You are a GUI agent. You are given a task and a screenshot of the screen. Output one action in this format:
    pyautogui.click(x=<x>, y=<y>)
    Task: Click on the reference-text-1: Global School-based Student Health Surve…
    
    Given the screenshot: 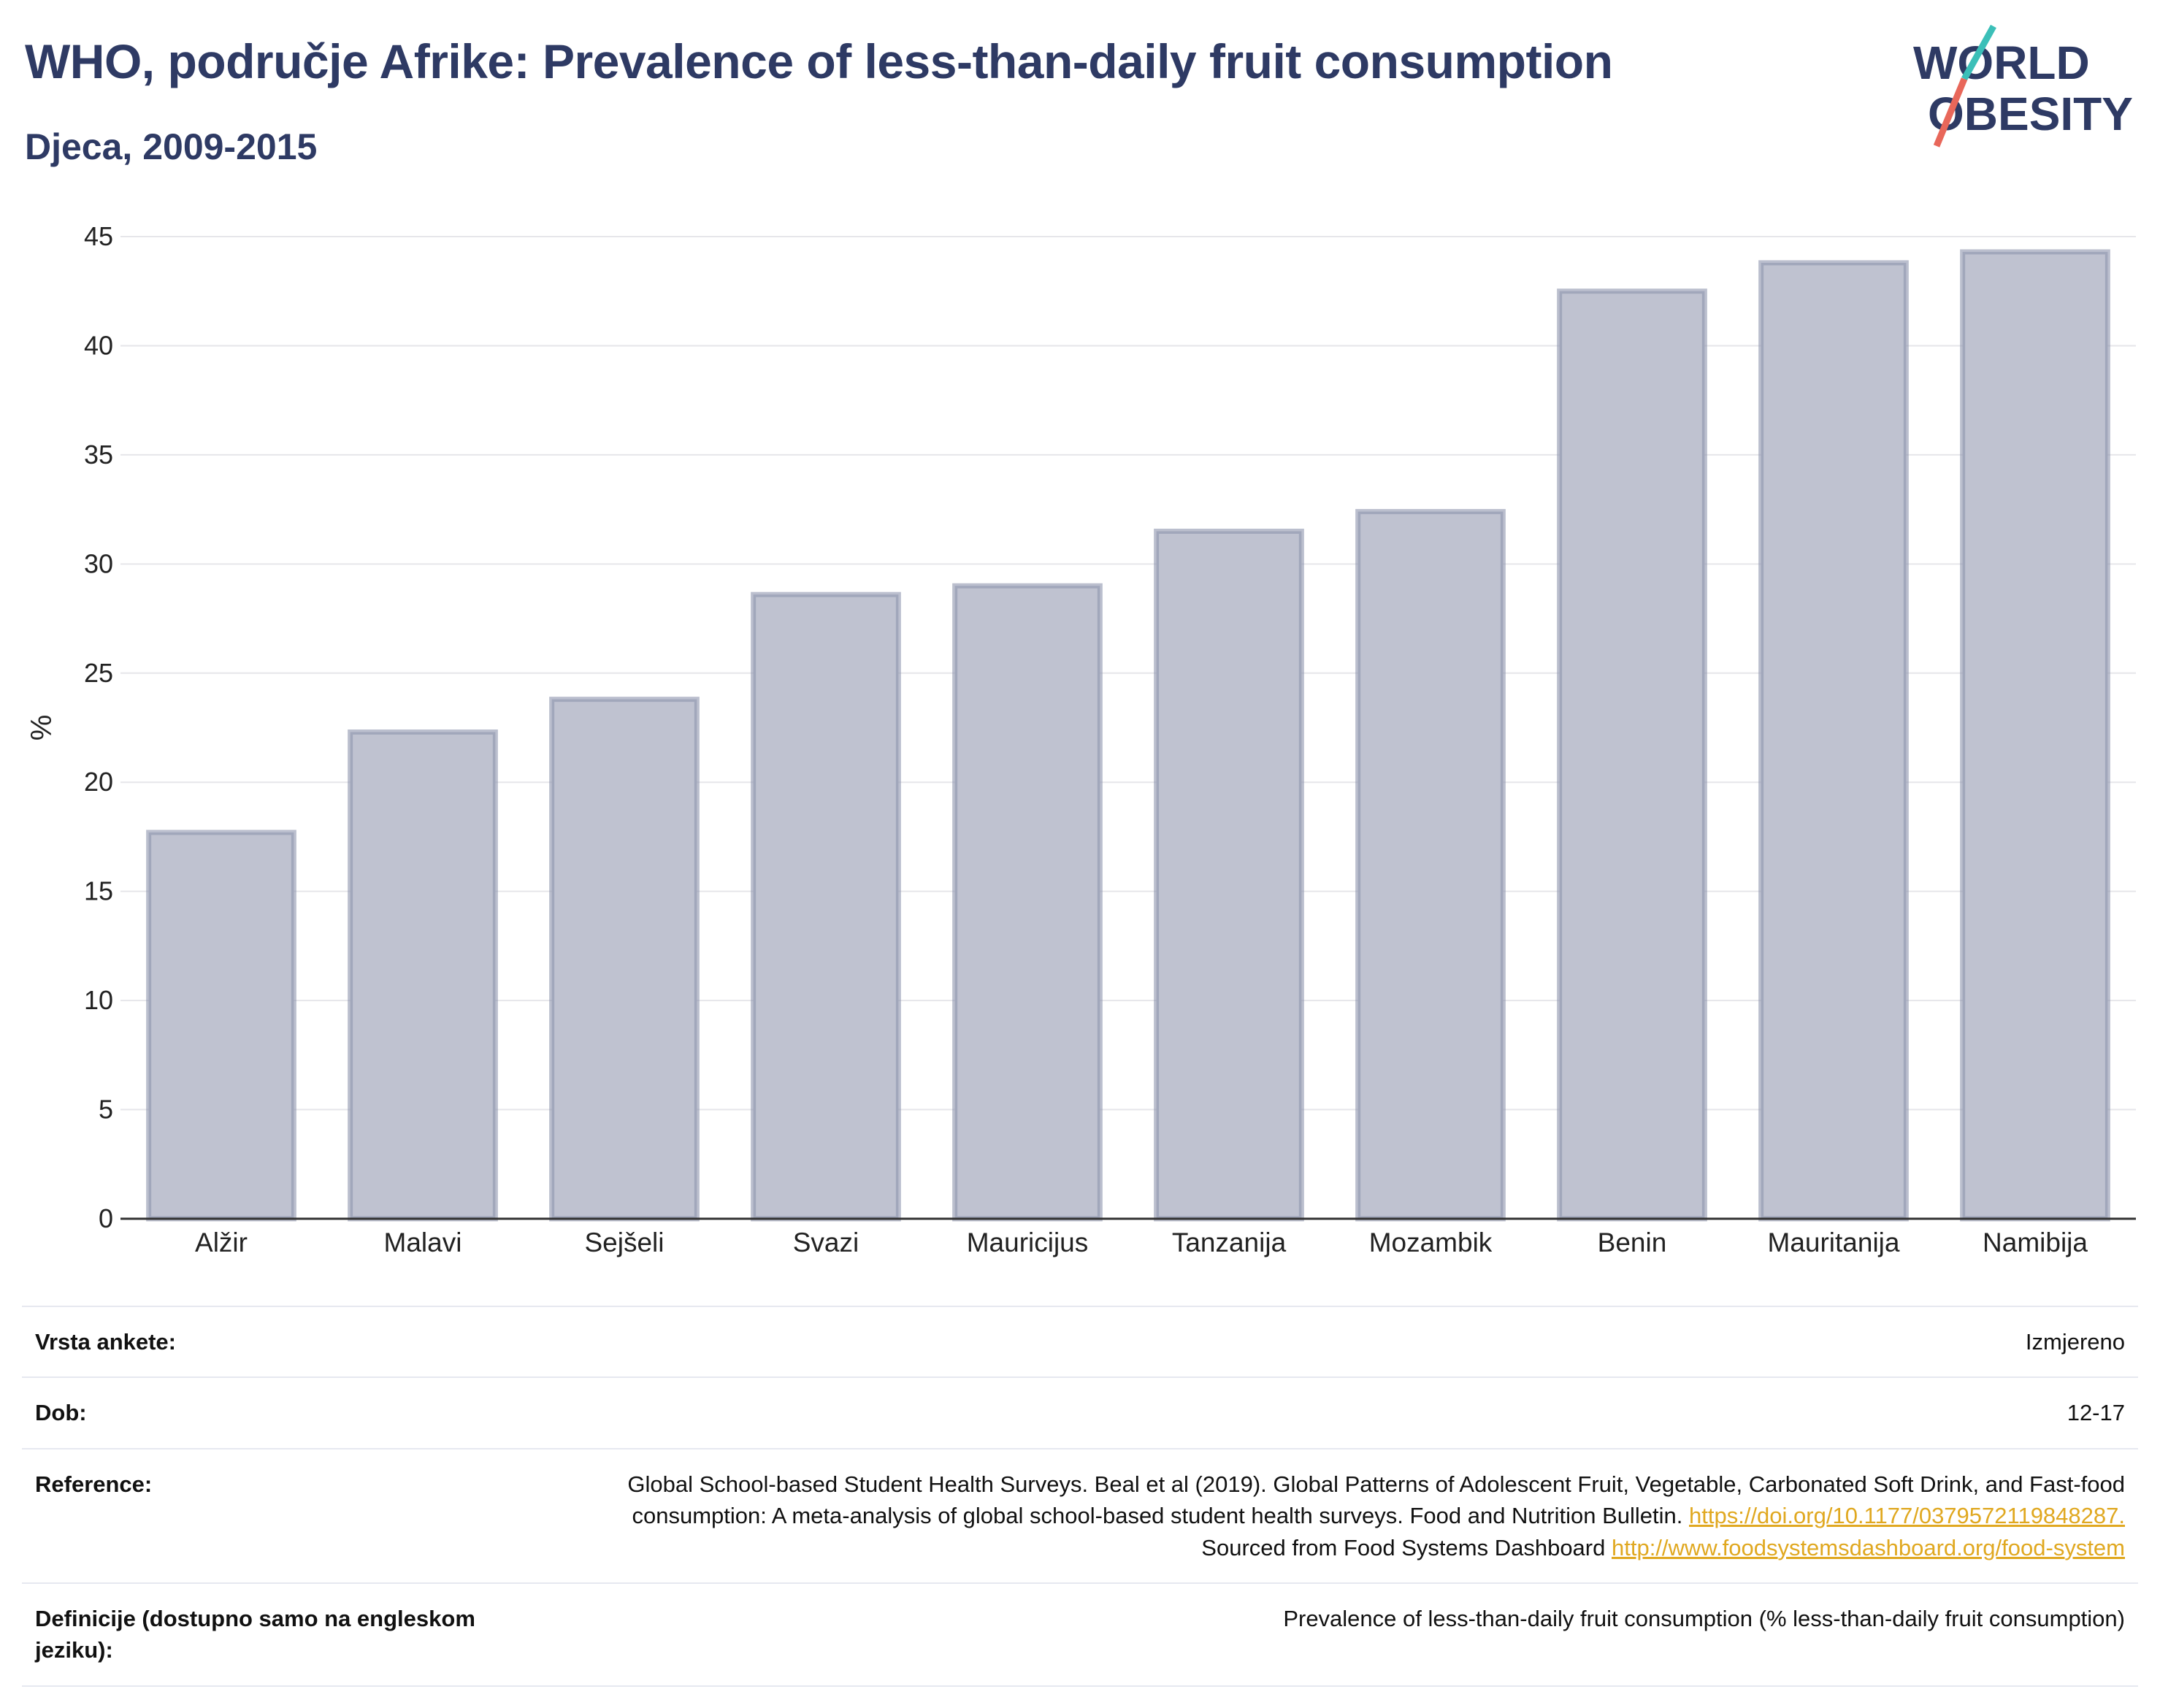 What is the action you would take?
    pyautogui.click(x=1376, y=1500)
    